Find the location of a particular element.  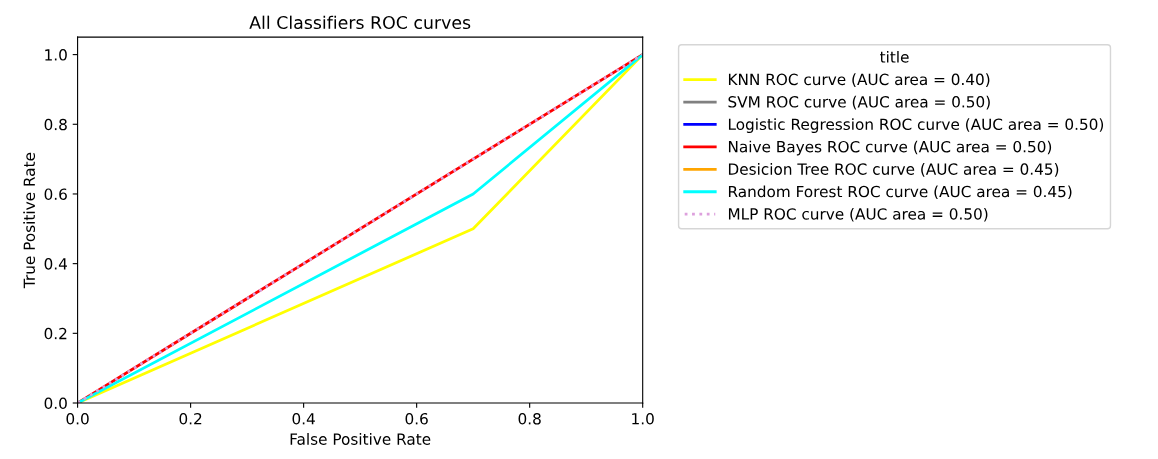

x-tick-label: 0.6 is located at coordinates (416, 418).